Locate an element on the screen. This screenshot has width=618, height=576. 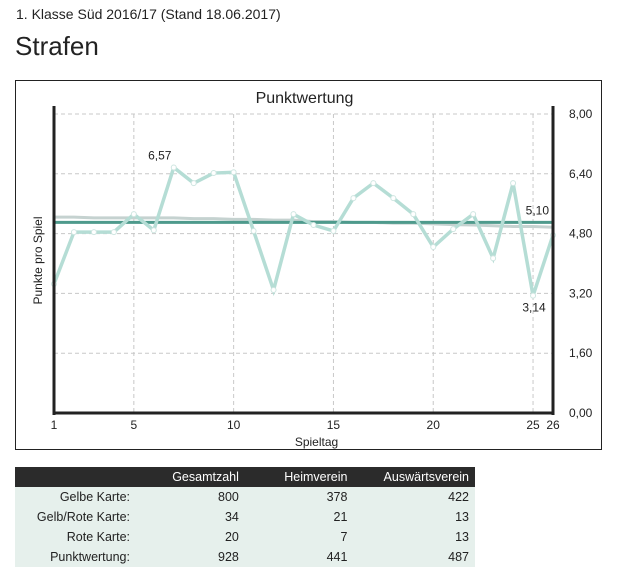
home-cell: 21 is located at coordinates (299, 517).